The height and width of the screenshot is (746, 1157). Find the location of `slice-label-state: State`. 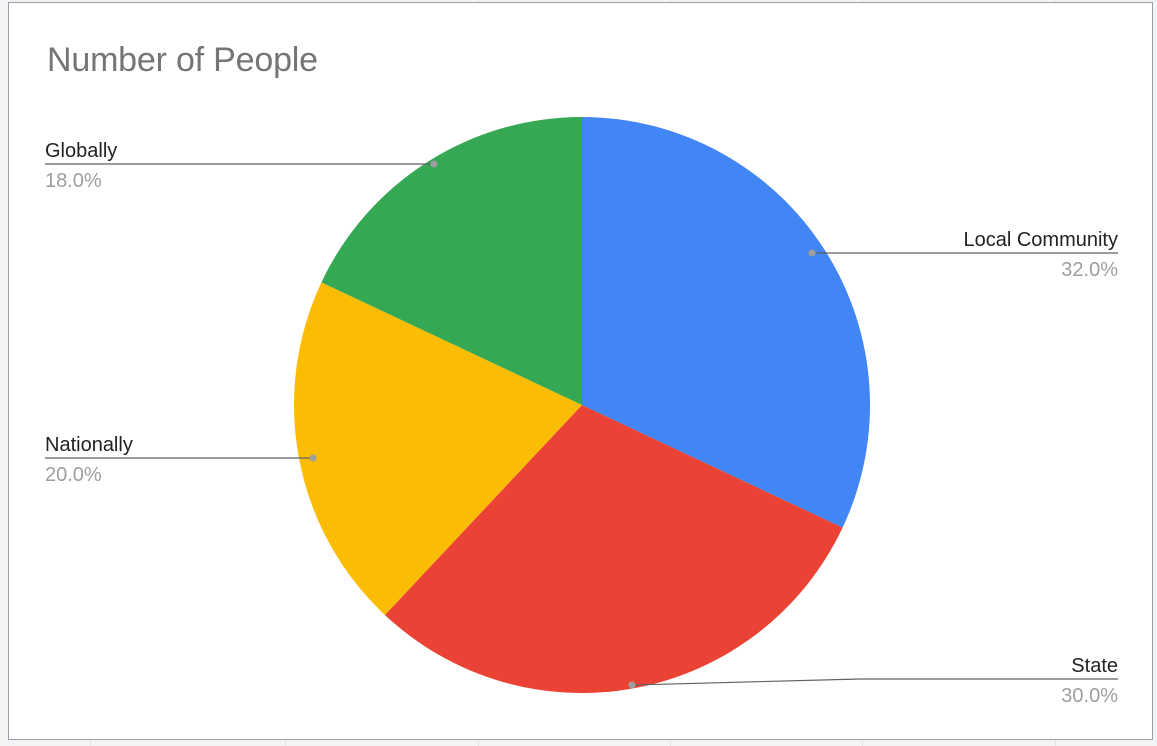

slice-label-state: State is located at coordinates (1094, 666).